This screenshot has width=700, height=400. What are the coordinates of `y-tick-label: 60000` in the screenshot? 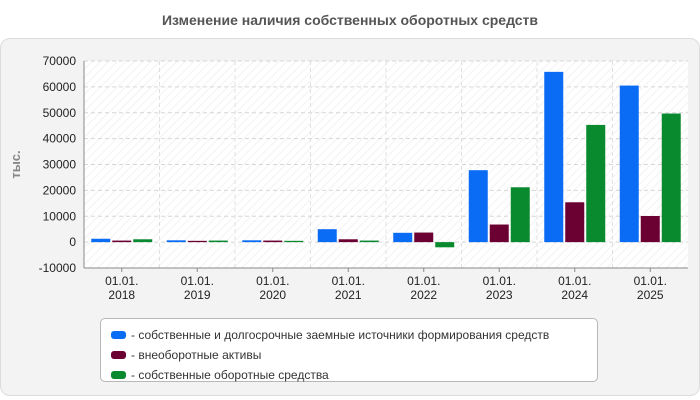 It's located at (60, 87).